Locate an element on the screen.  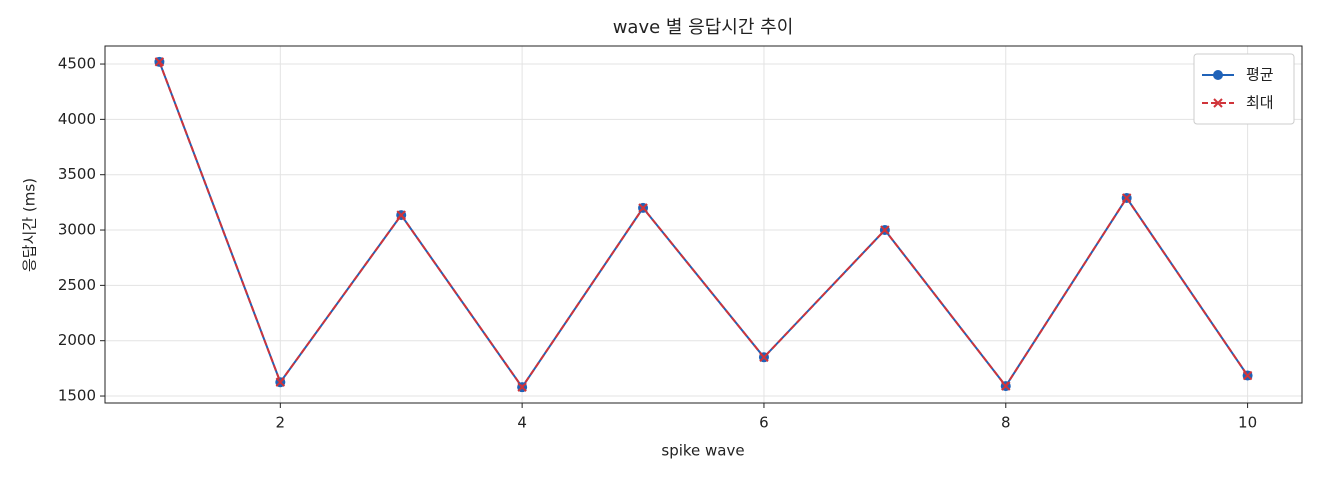
y-tick-label: 4500 is located at coordinates (77, 64).